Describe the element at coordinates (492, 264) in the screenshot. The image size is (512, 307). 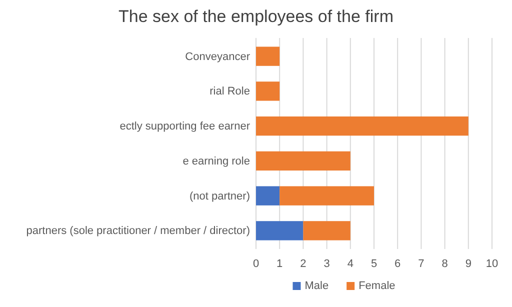
I see `x-tick-label: 10` at that location.